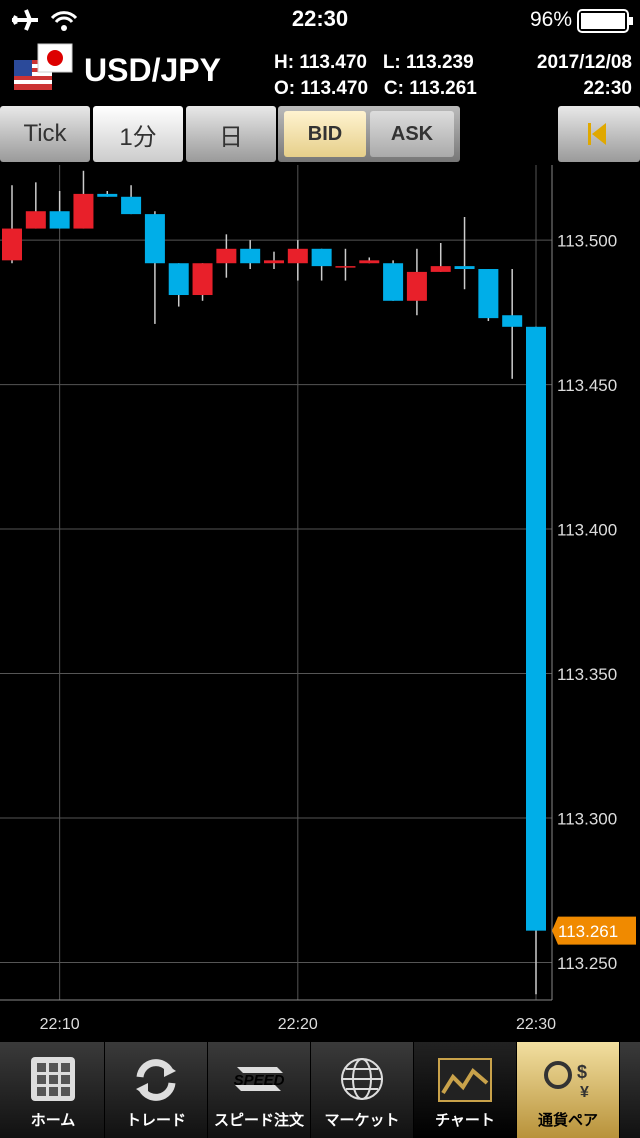 The height and width of the screenshot is (1138, 640). I want to click on tab-bar: ホーム トレード SPEED スピード注文 マーケット チャート $ ¥ 通貨ペア, so click(320, 1090).